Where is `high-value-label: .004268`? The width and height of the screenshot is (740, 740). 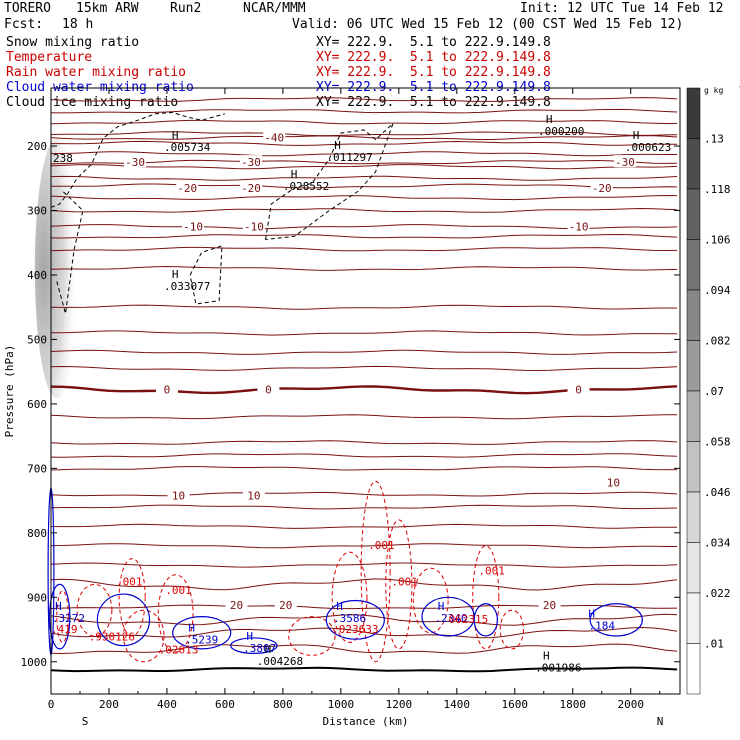 high-value-label: .004268 is located at coordinates (280, 661).